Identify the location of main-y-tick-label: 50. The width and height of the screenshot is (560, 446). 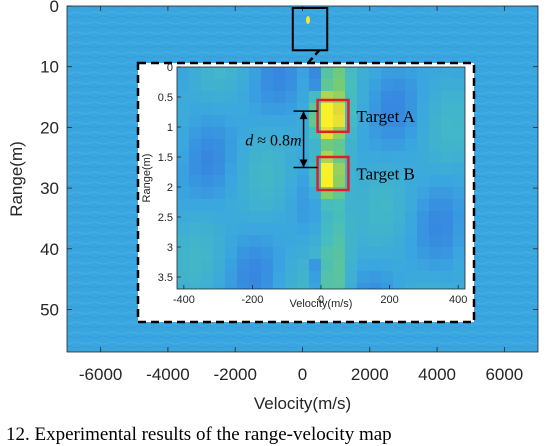
(49, 310).